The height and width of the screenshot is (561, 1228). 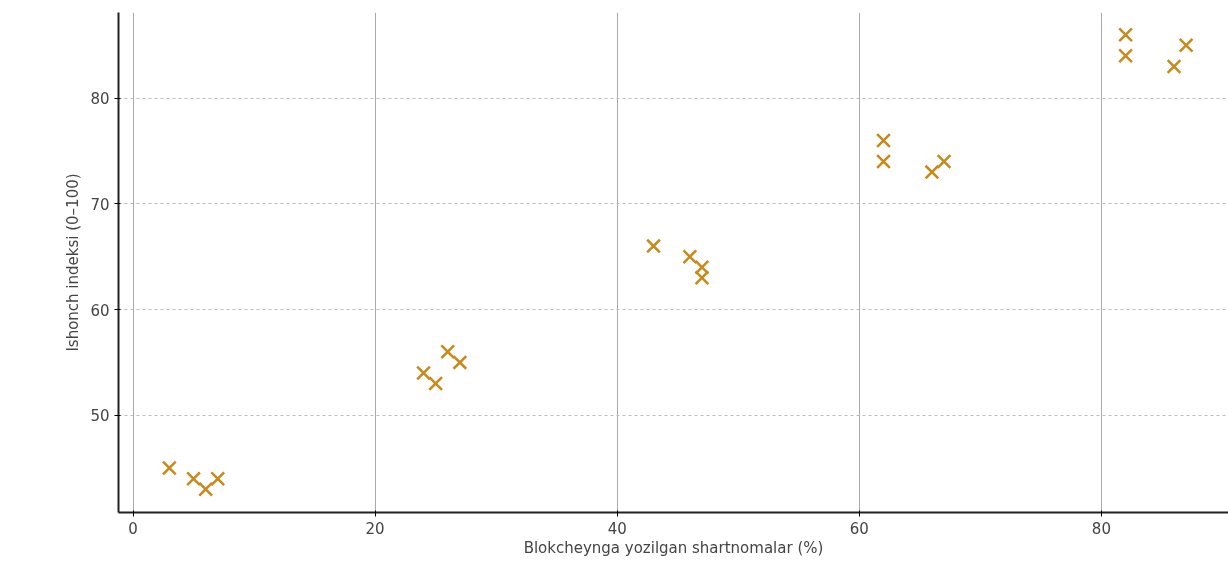 I want to click on y-tick-label: 60, so click(x=100, y=310).